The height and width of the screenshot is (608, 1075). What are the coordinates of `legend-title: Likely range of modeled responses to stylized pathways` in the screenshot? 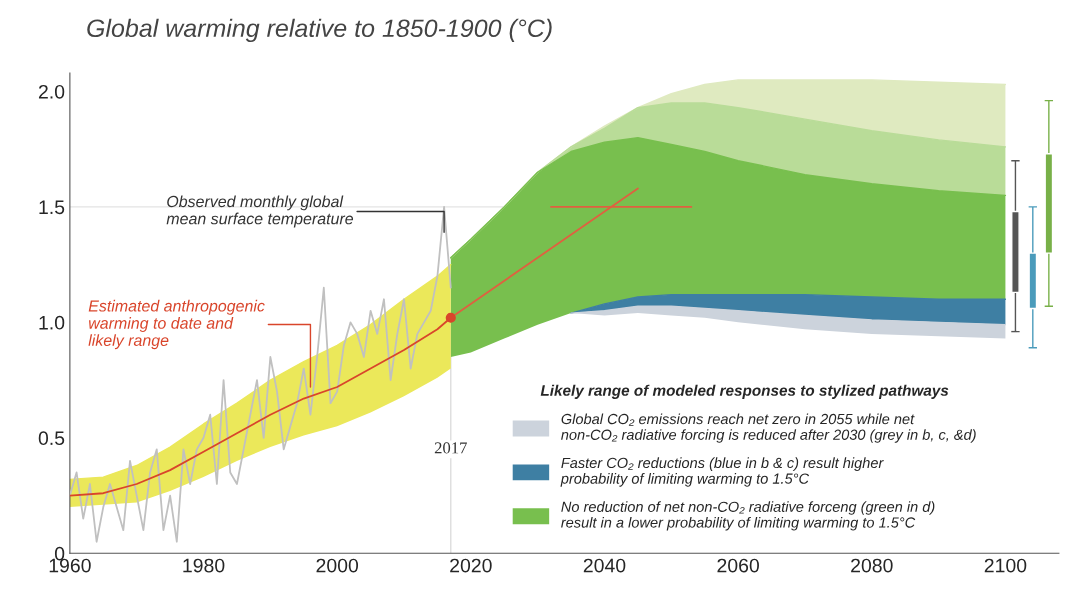 It's located at (744, 391).